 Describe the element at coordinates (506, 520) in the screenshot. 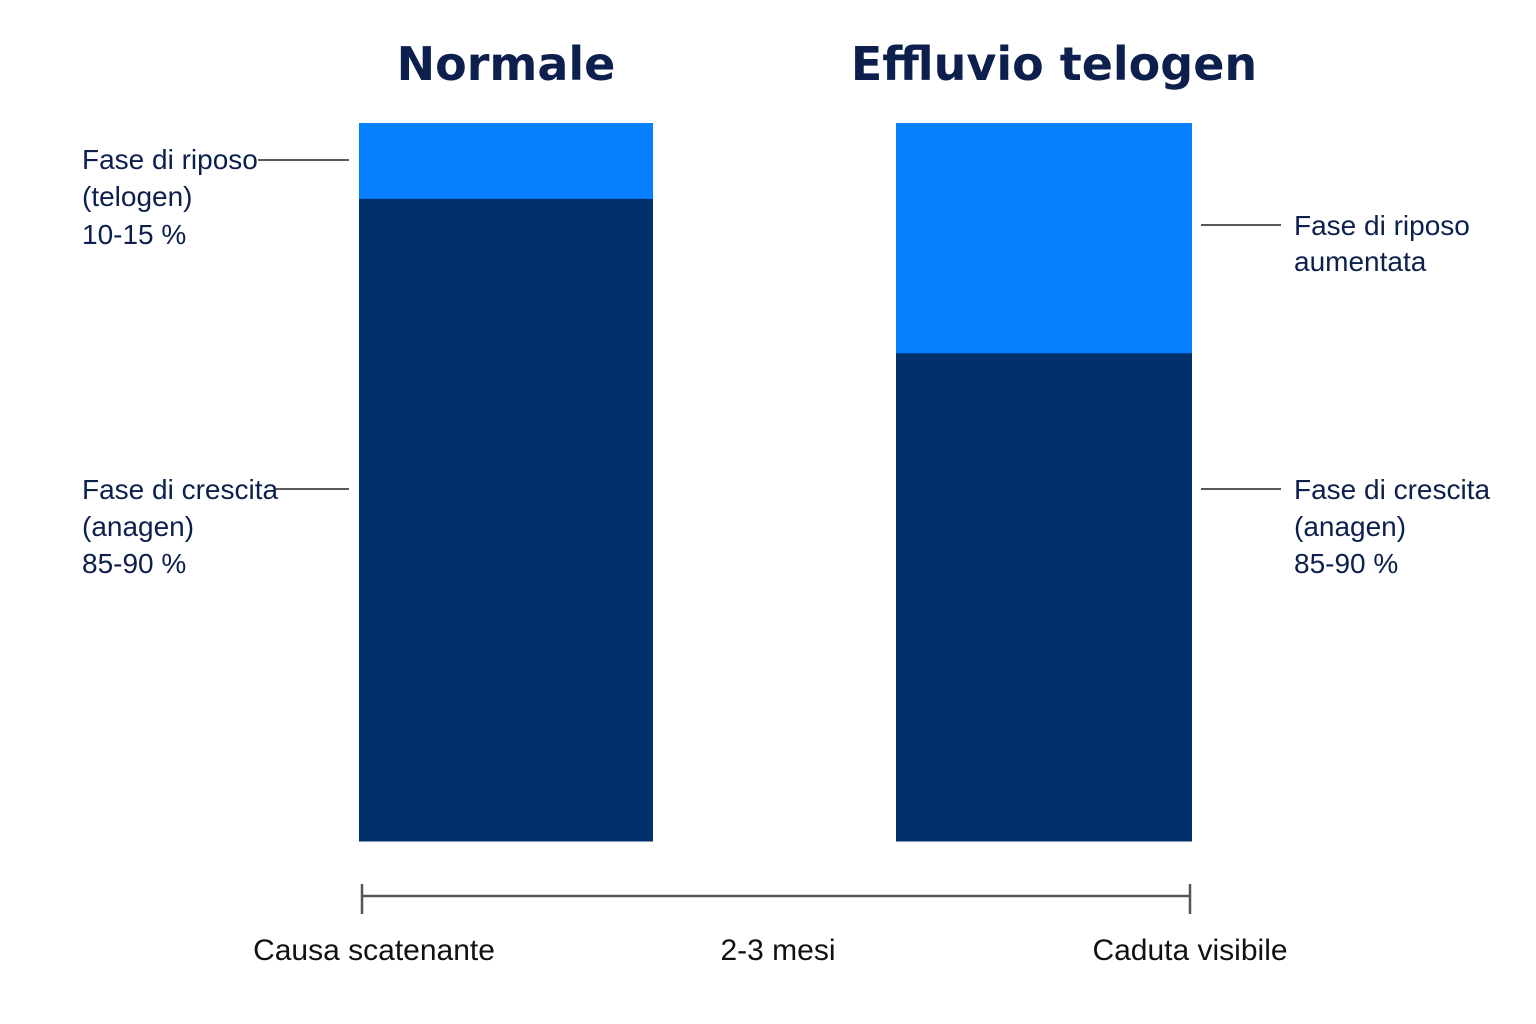

I see `bar-segment-normale-anagen` at that location.